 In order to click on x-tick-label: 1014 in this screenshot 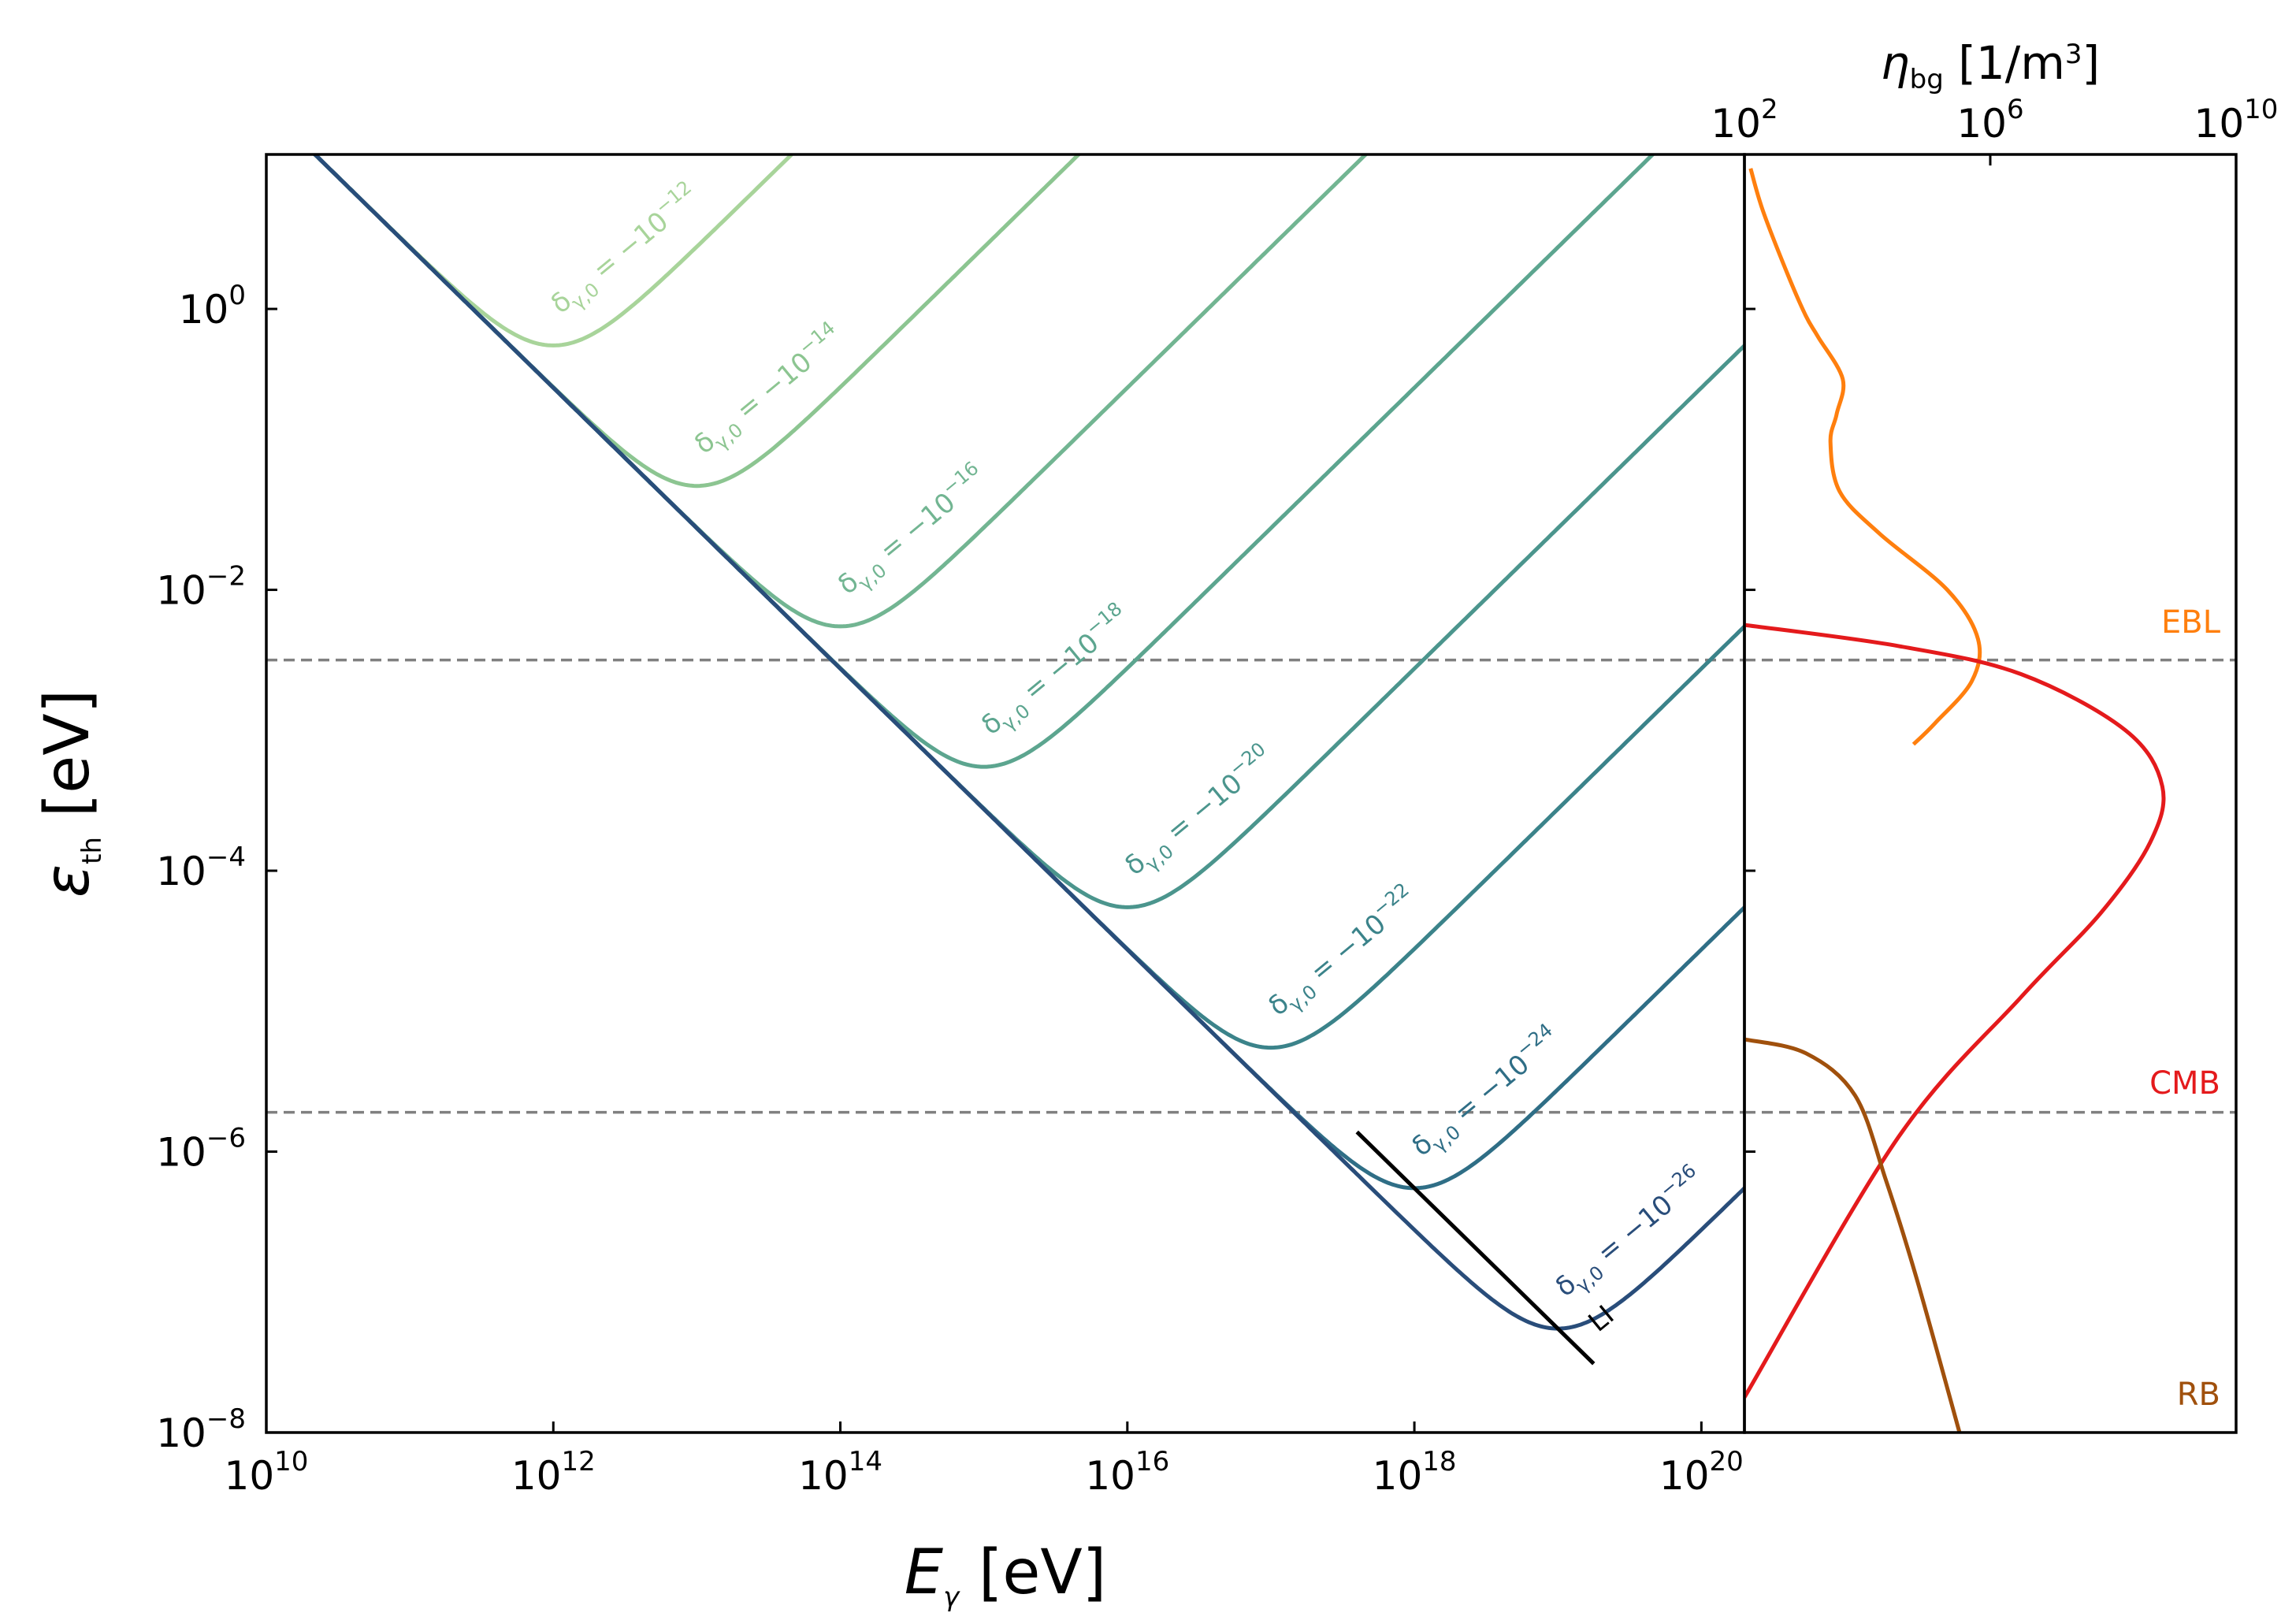, I will do `click(840, 1472)`.